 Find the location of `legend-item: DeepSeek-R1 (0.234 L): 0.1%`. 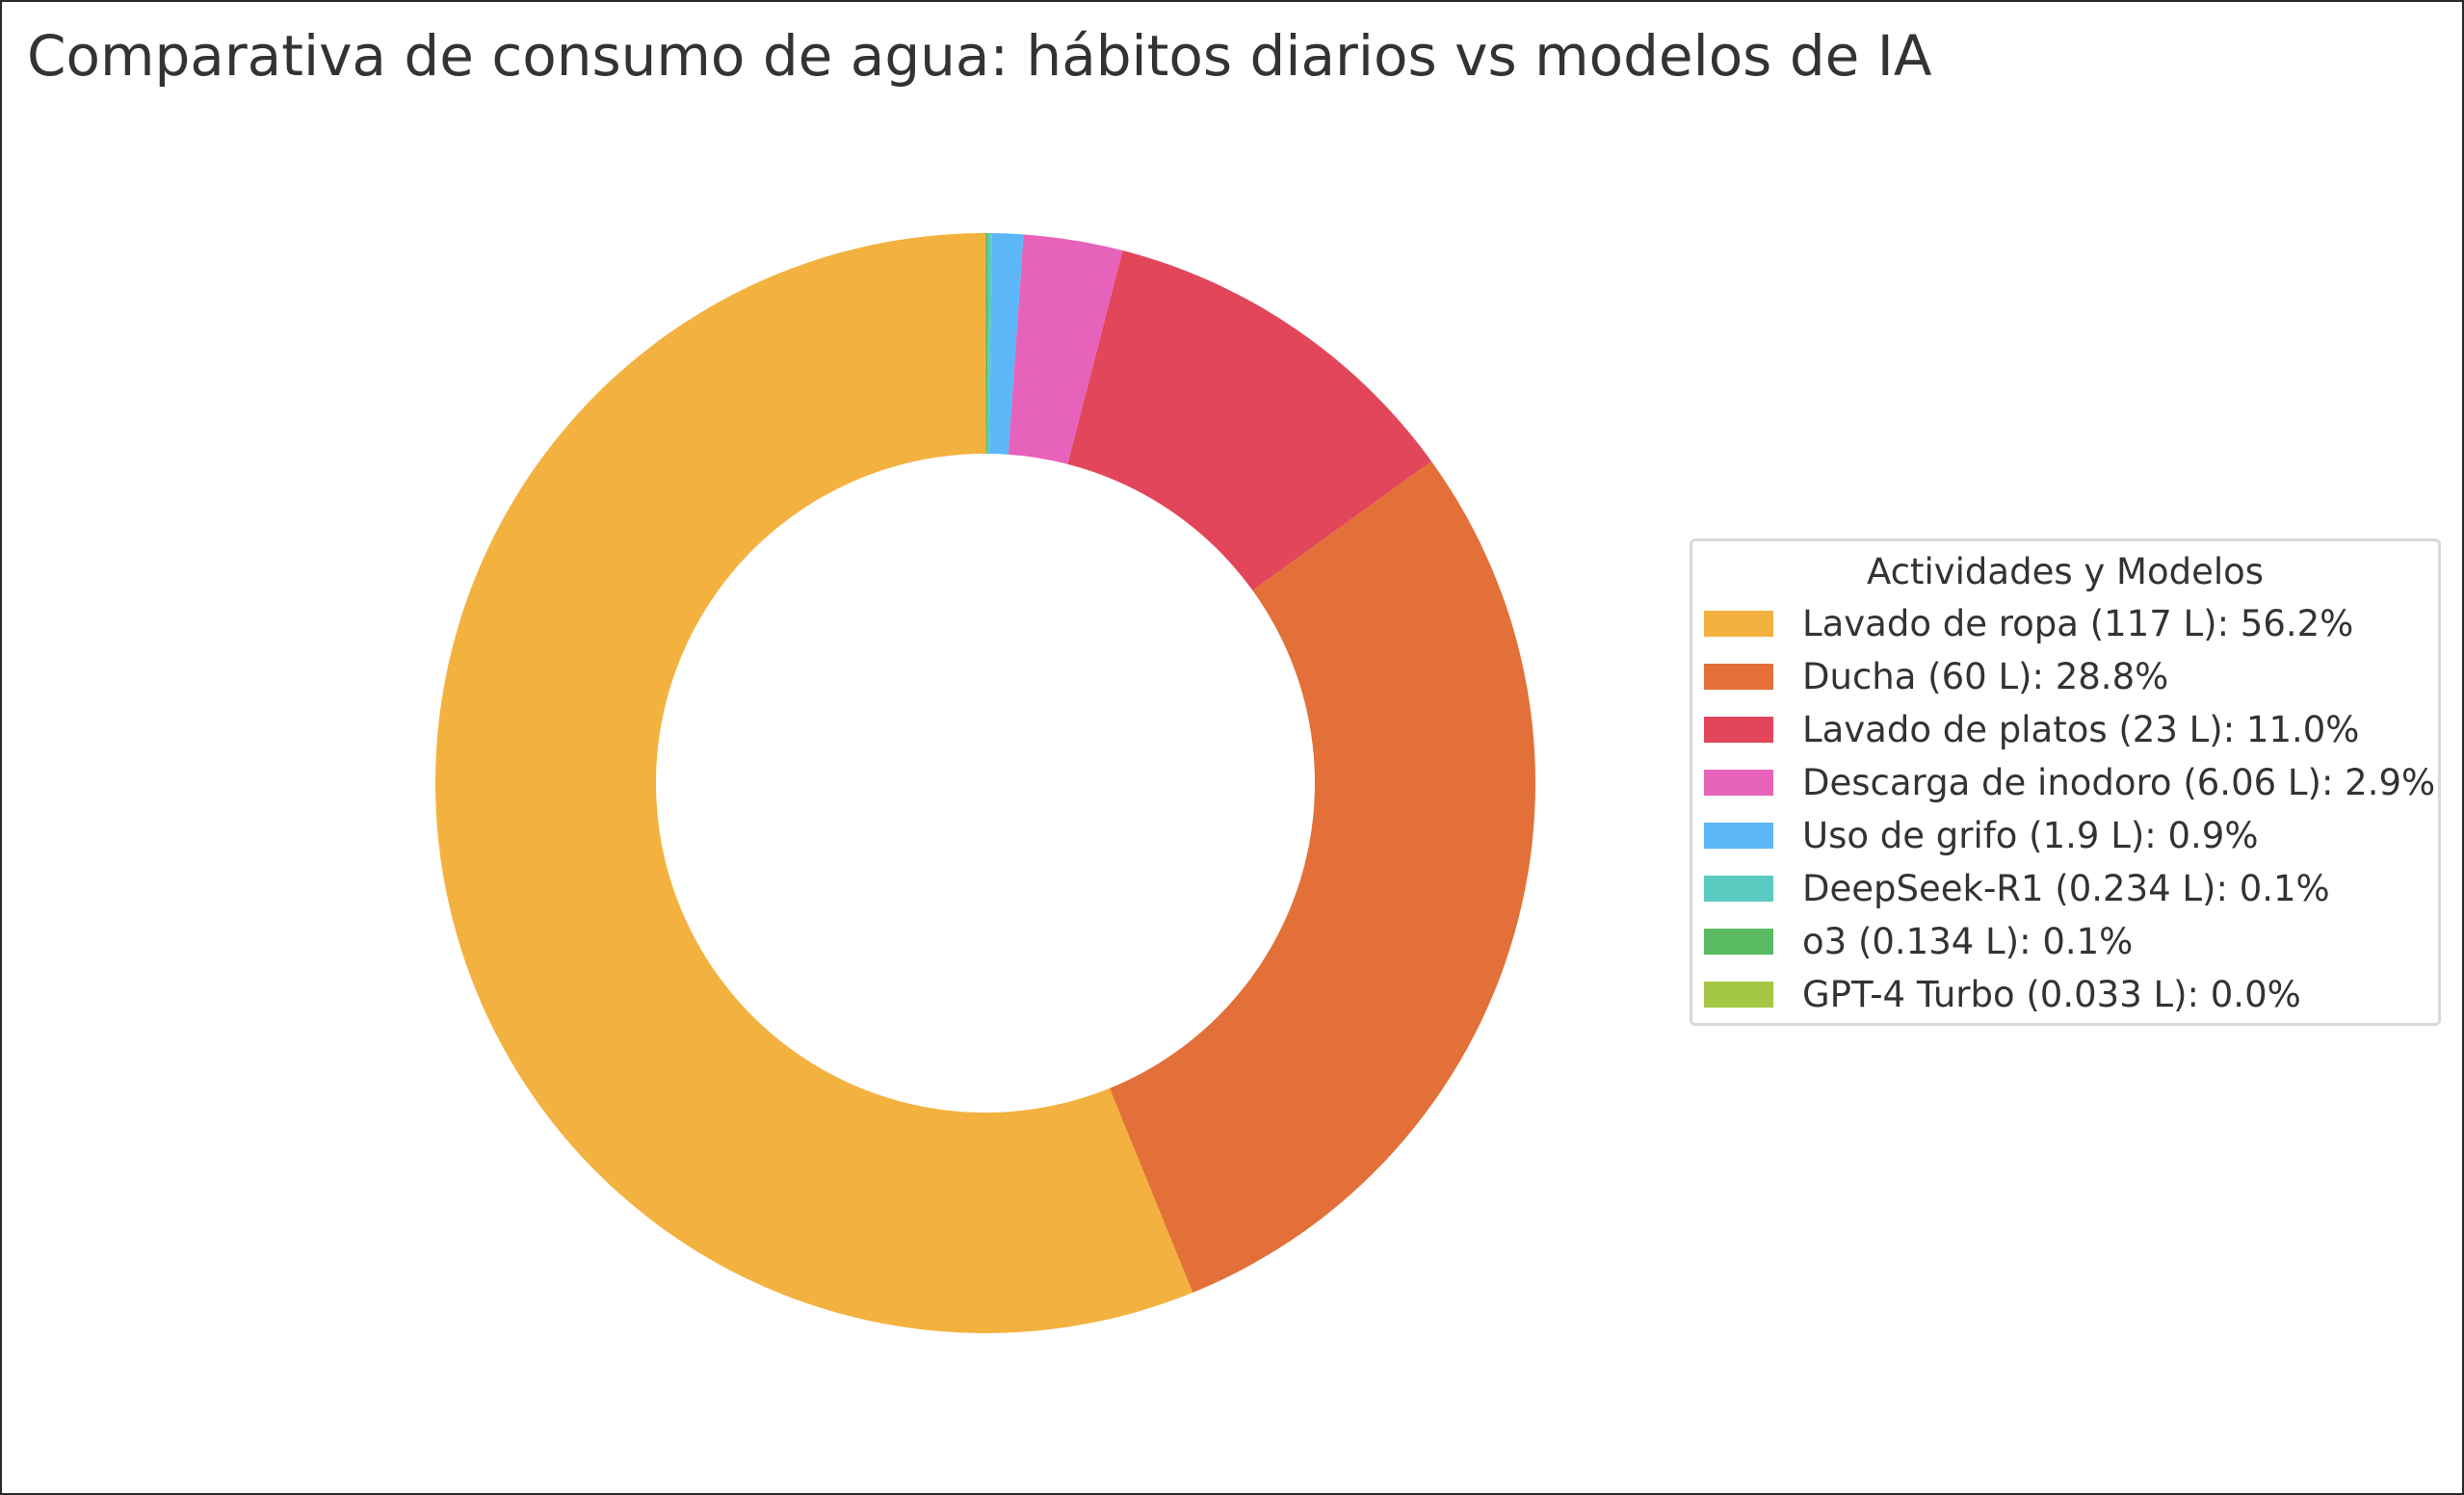

legend-item: DeepSeek-R1 (0.234 L): 0.1% is located at coordinates (2017, 888).